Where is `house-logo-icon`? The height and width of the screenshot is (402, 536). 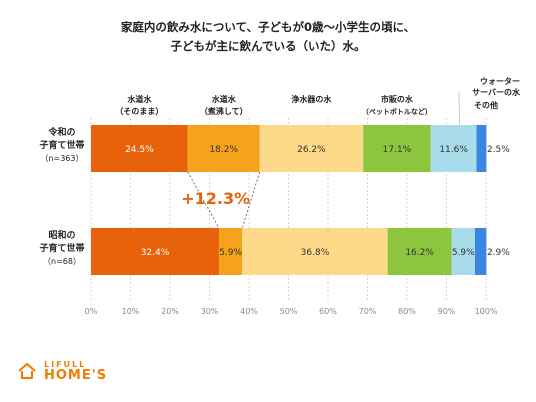 house-logo-icon is located at coordinates (27, 370).